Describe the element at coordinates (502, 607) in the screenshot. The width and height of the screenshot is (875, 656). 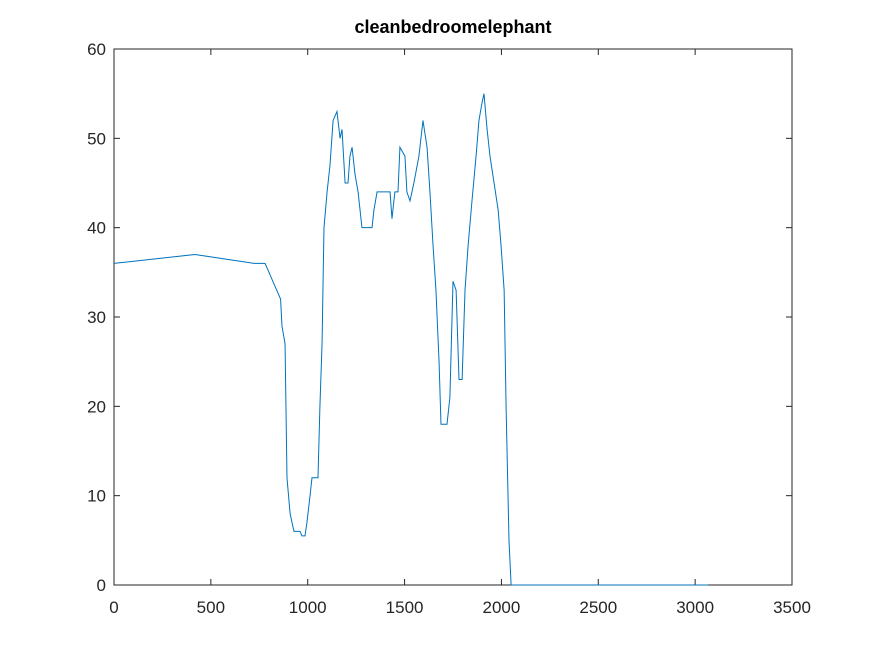
I see `x-tick-label: 2000` at that location.